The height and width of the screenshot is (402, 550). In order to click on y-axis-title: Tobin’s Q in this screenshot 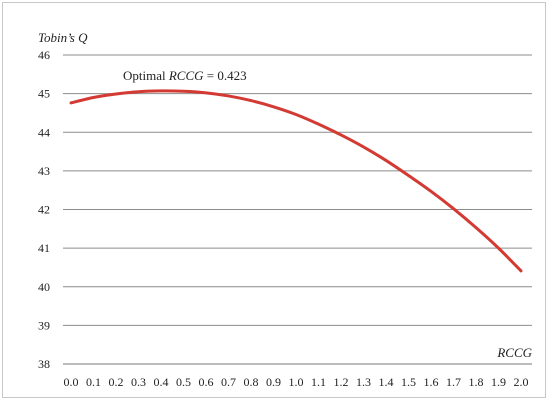, I will do `click(63, 37)`.